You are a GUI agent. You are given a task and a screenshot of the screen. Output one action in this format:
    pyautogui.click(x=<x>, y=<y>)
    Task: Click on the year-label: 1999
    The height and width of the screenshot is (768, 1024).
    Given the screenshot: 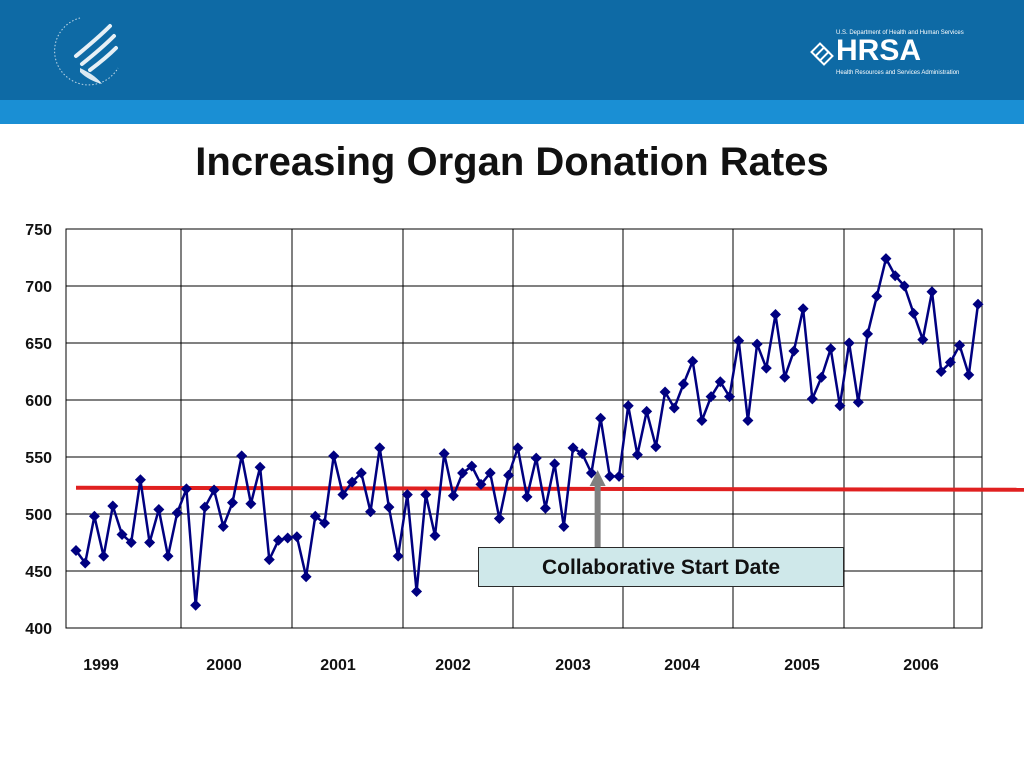 What is the action you would take?
    pyautogui.click(x=101, y=665)
    